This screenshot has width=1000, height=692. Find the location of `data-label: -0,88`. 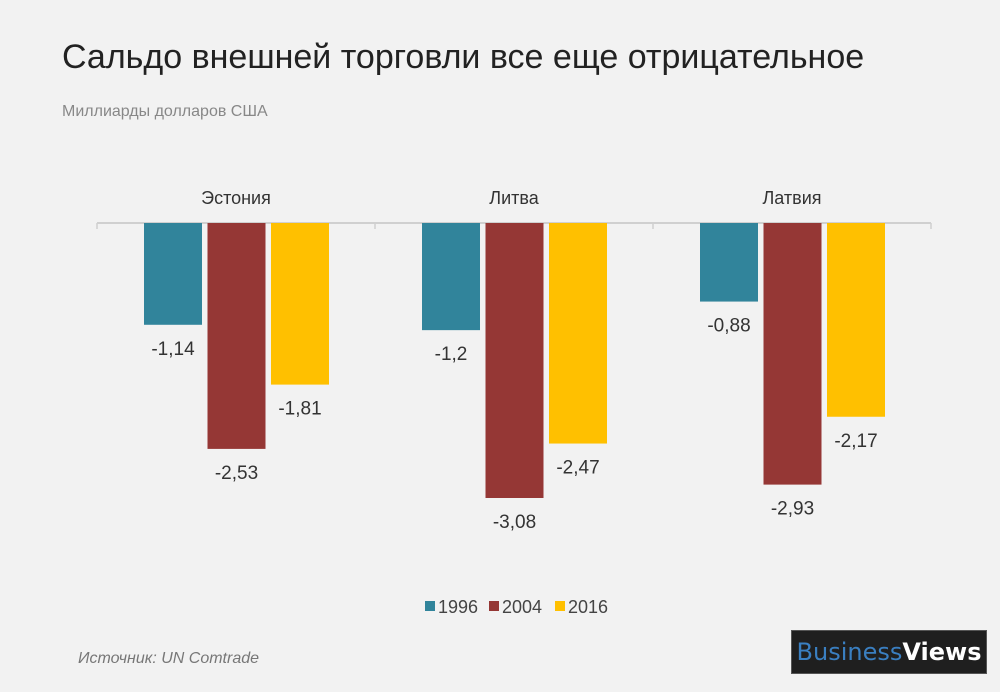

data-label: -0,88 is located at coordinates (728, 326).